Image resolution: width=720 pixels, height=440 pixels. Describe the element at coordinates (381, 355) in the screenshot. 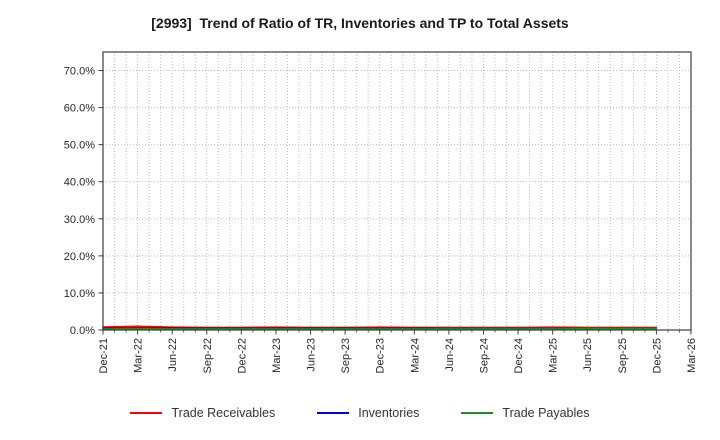

I see `svg-text: Dec-23` at that location.